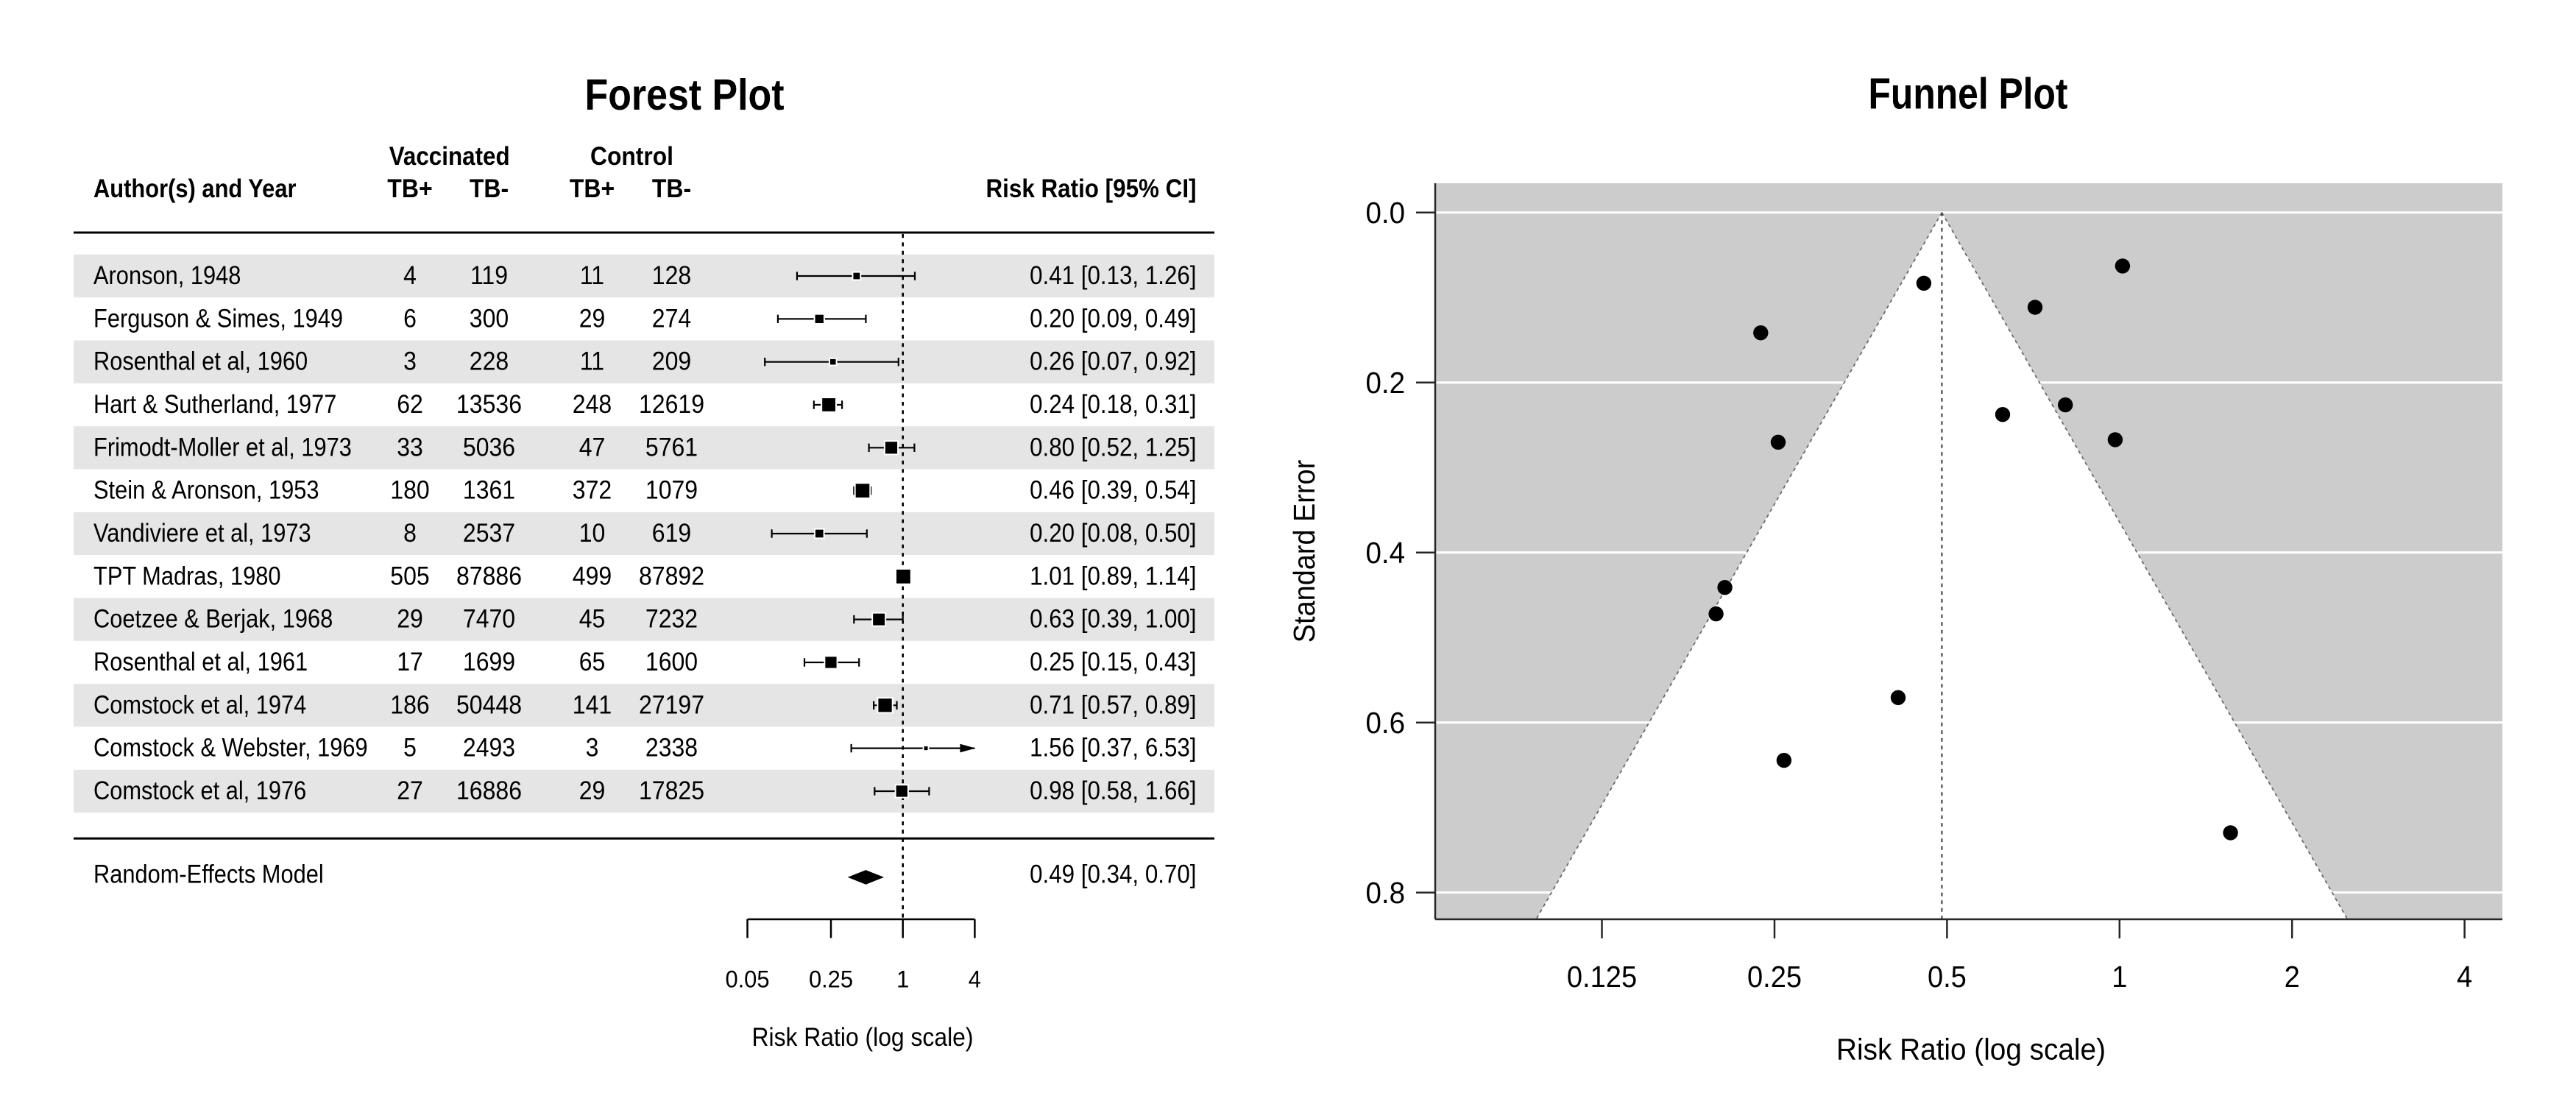  What do you see at coordinates (1602, 977) in the screenshot?
I see `svg-text: 0.125` at bounding box center [1602, 977].